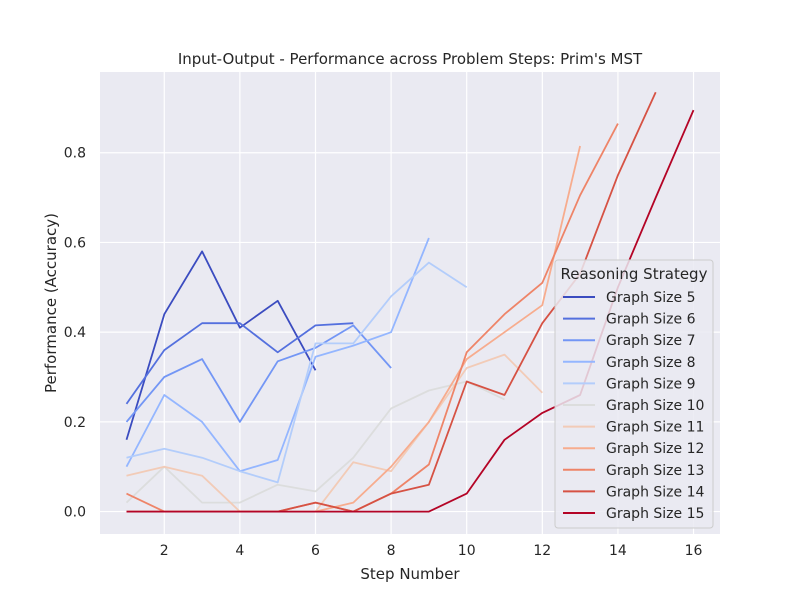 This screenshot has height=600, width=800. I want to click on legend-entry-label: Graph Size 12, so click(655, 449).